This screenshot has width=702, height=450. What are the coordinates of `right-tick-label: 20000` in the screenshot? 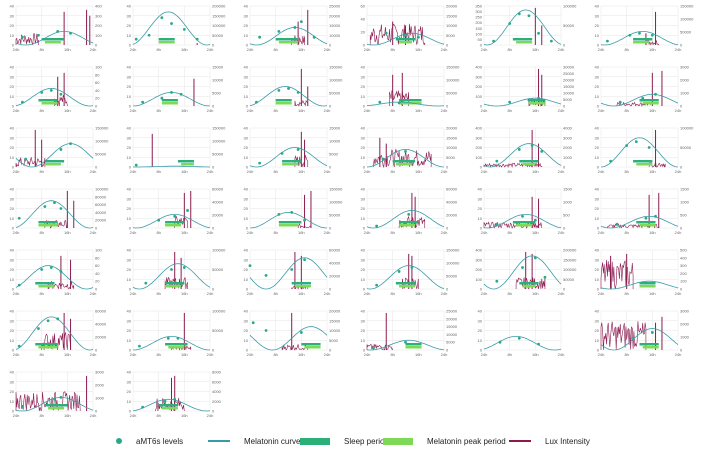 It's located at (101, 337).